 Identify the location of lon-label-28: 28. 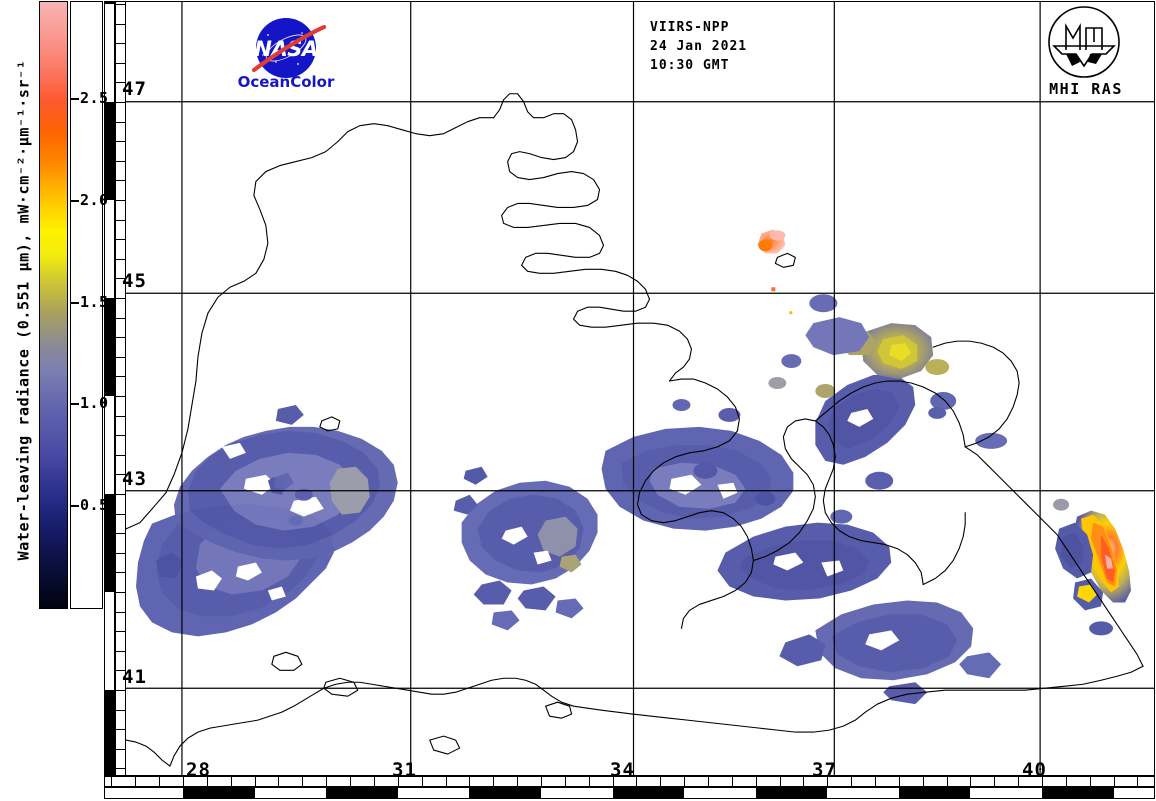
(198, 770).